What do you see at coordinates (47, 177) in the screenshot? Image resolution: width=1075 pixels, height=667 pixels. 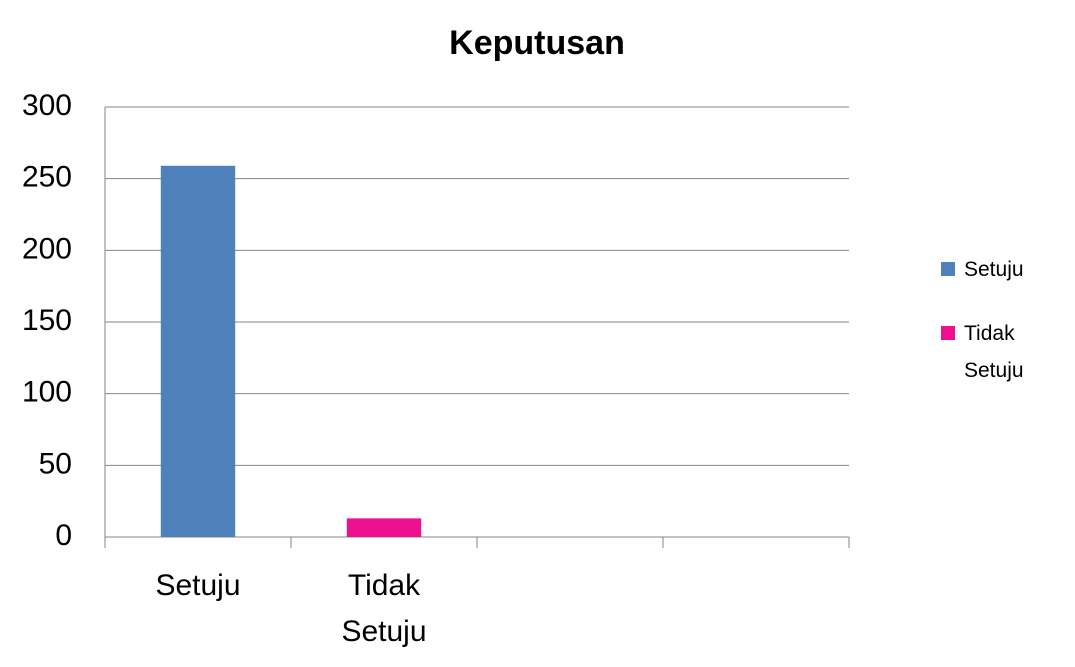 I see `y-tick-label: 250` at bounding box center [47, 177].